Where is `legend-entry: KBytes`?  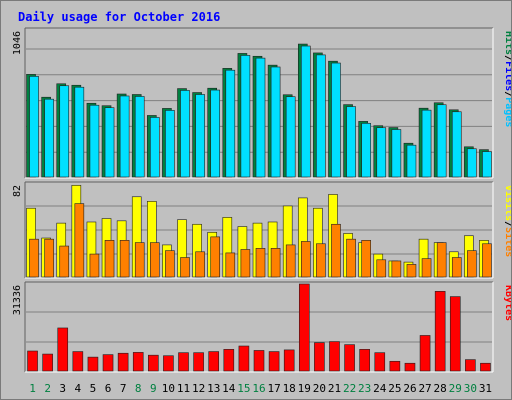 legend-entry: KBytes is located at coordinates (507, 303).